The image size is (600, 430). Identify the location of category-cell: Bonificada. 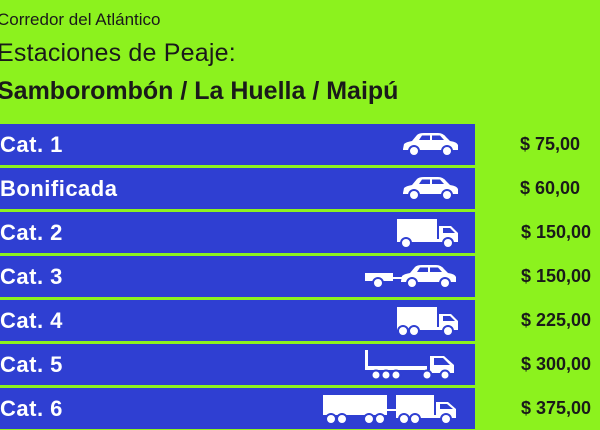
(237, 188).